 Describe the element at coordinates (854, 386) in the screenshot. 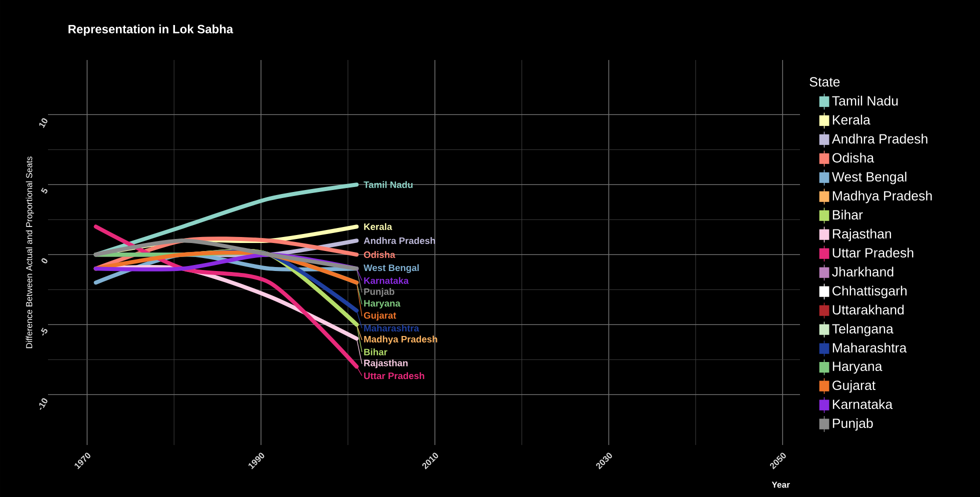

I see `legend-label: Gujarat` at that location.